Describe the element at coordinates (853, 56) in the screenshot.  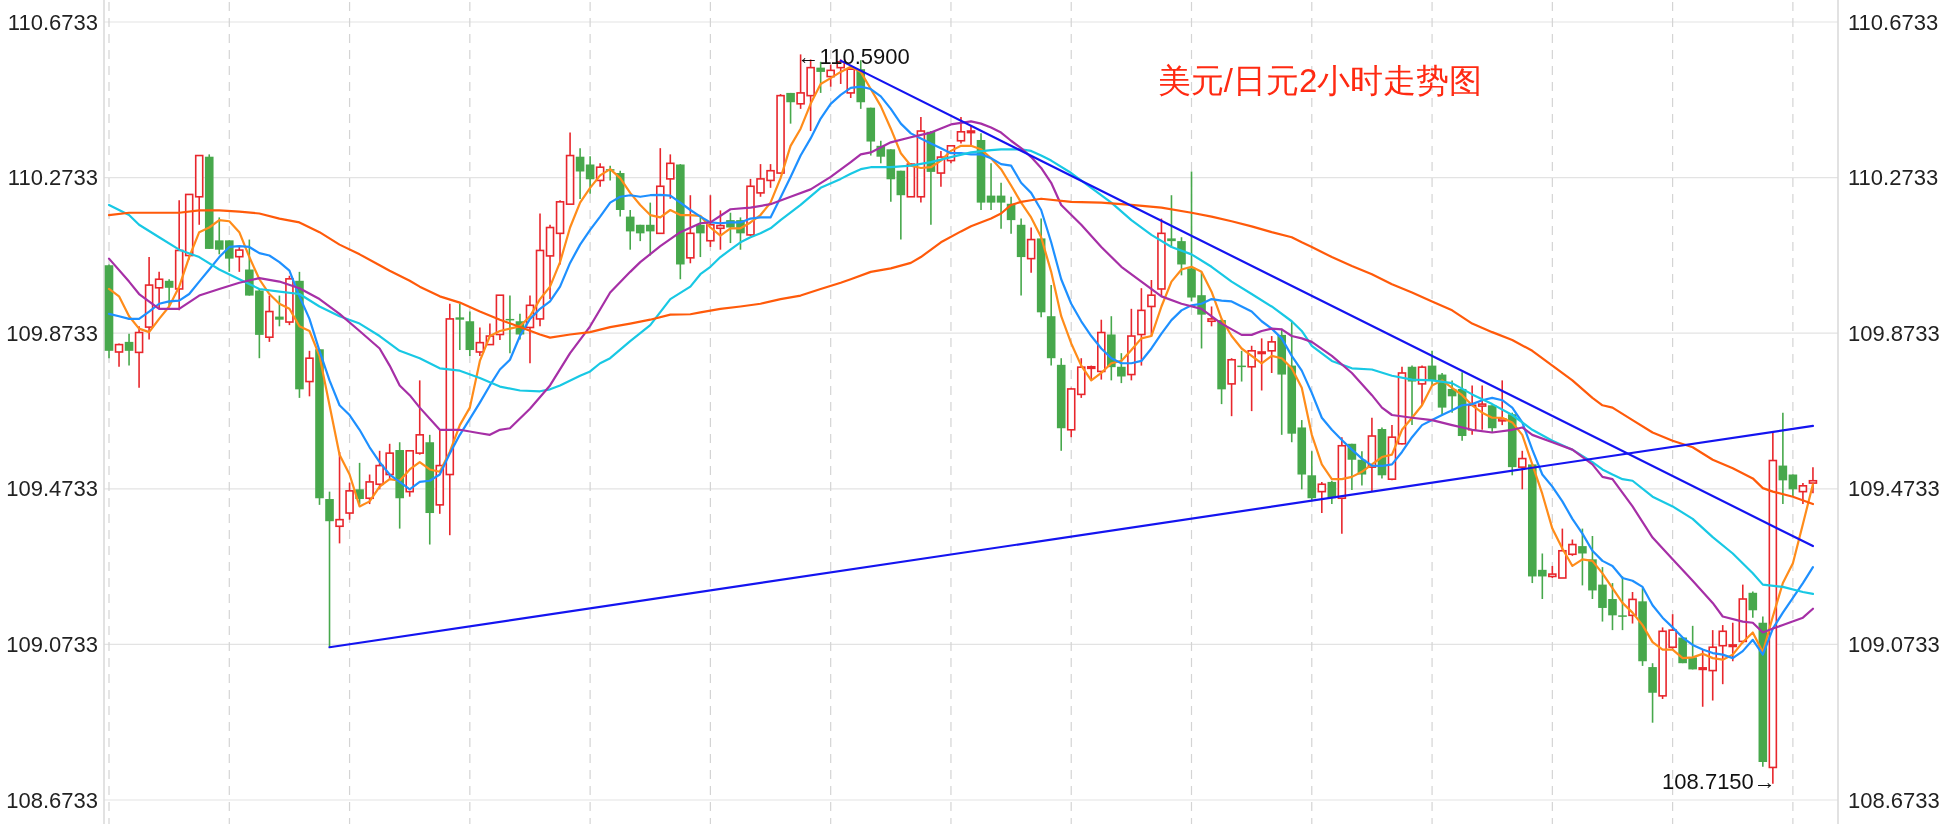
I see `annotation: ←110.5900` at that location.